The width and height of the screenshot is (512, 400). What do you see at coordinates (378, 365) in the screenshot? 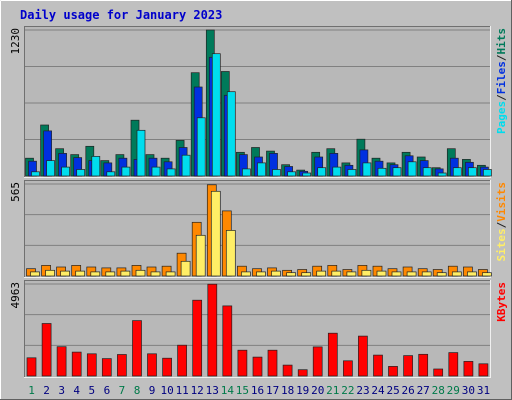
I see `bar-kbytes: KBytes 24: 1130` at bounding box center [378, 365].